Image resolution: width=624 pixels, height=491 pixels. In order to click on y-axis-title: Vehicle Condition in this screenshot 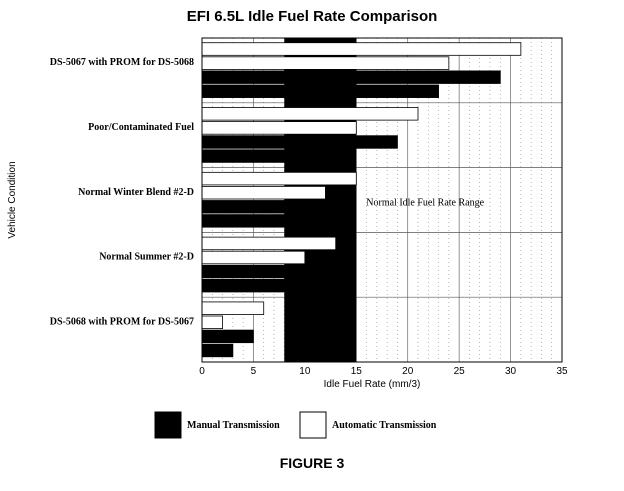, I will do `click(12, 199)`.